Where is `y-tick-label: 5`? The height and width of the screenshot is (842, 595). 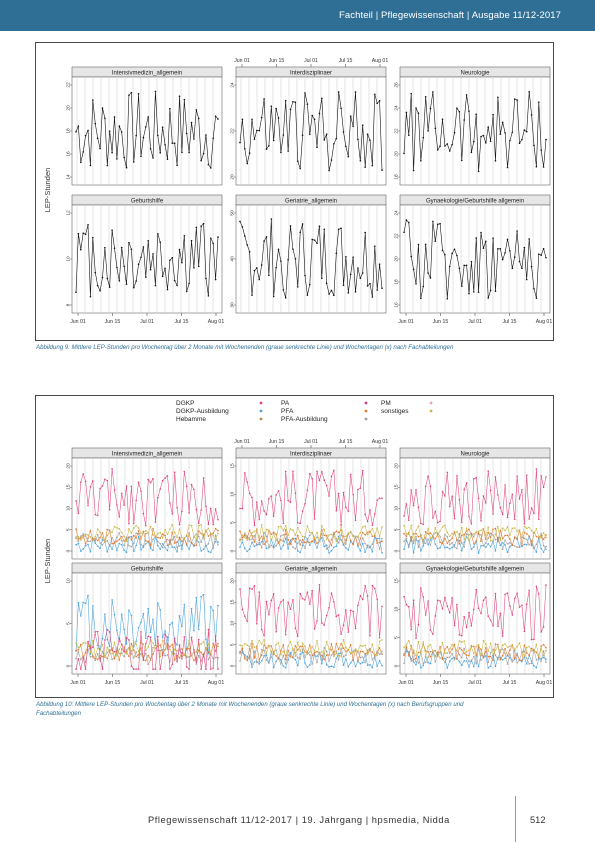 y-tick-label: 5 is located at coordinates (233, 644).